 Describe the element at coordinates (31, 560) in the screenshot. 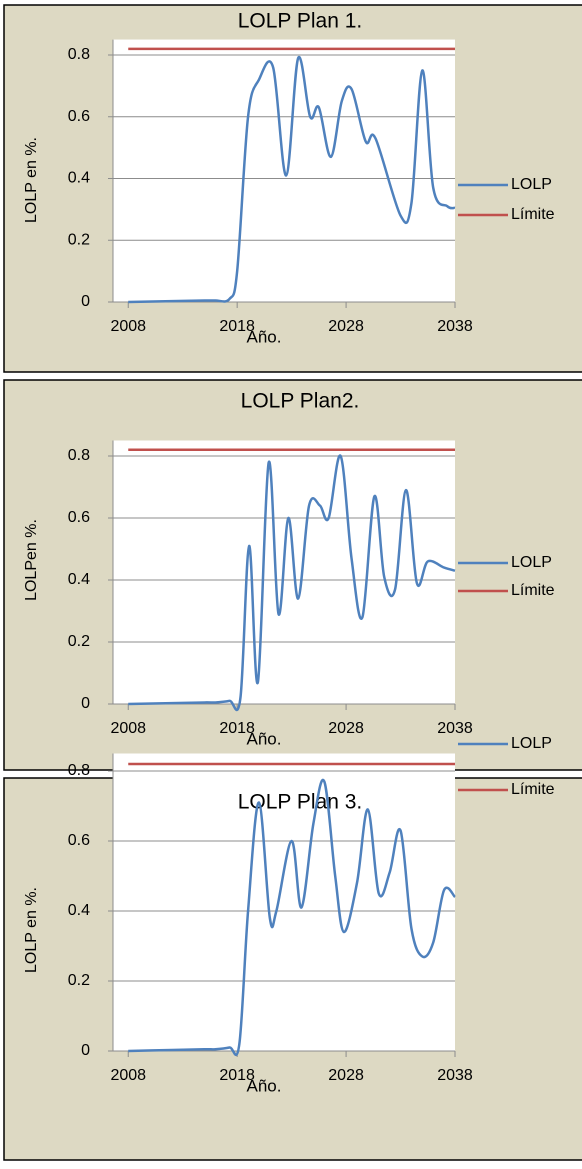

I see `y-axis-label: LOLPen %.` at that location.